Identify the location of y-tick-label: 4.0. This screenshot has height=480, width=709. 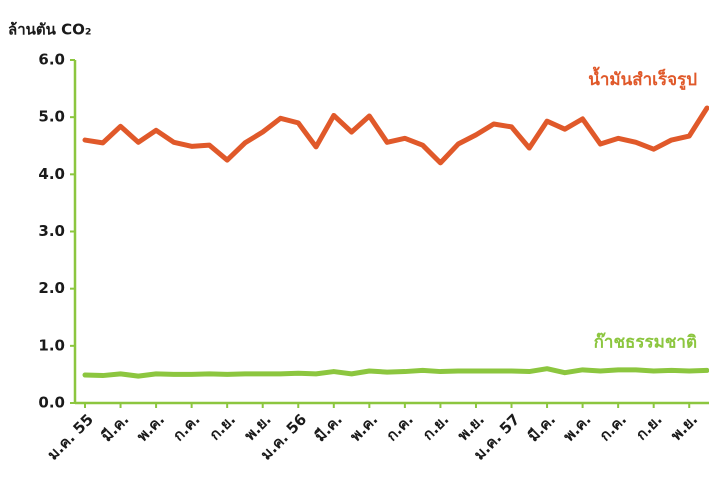
(51, 174).